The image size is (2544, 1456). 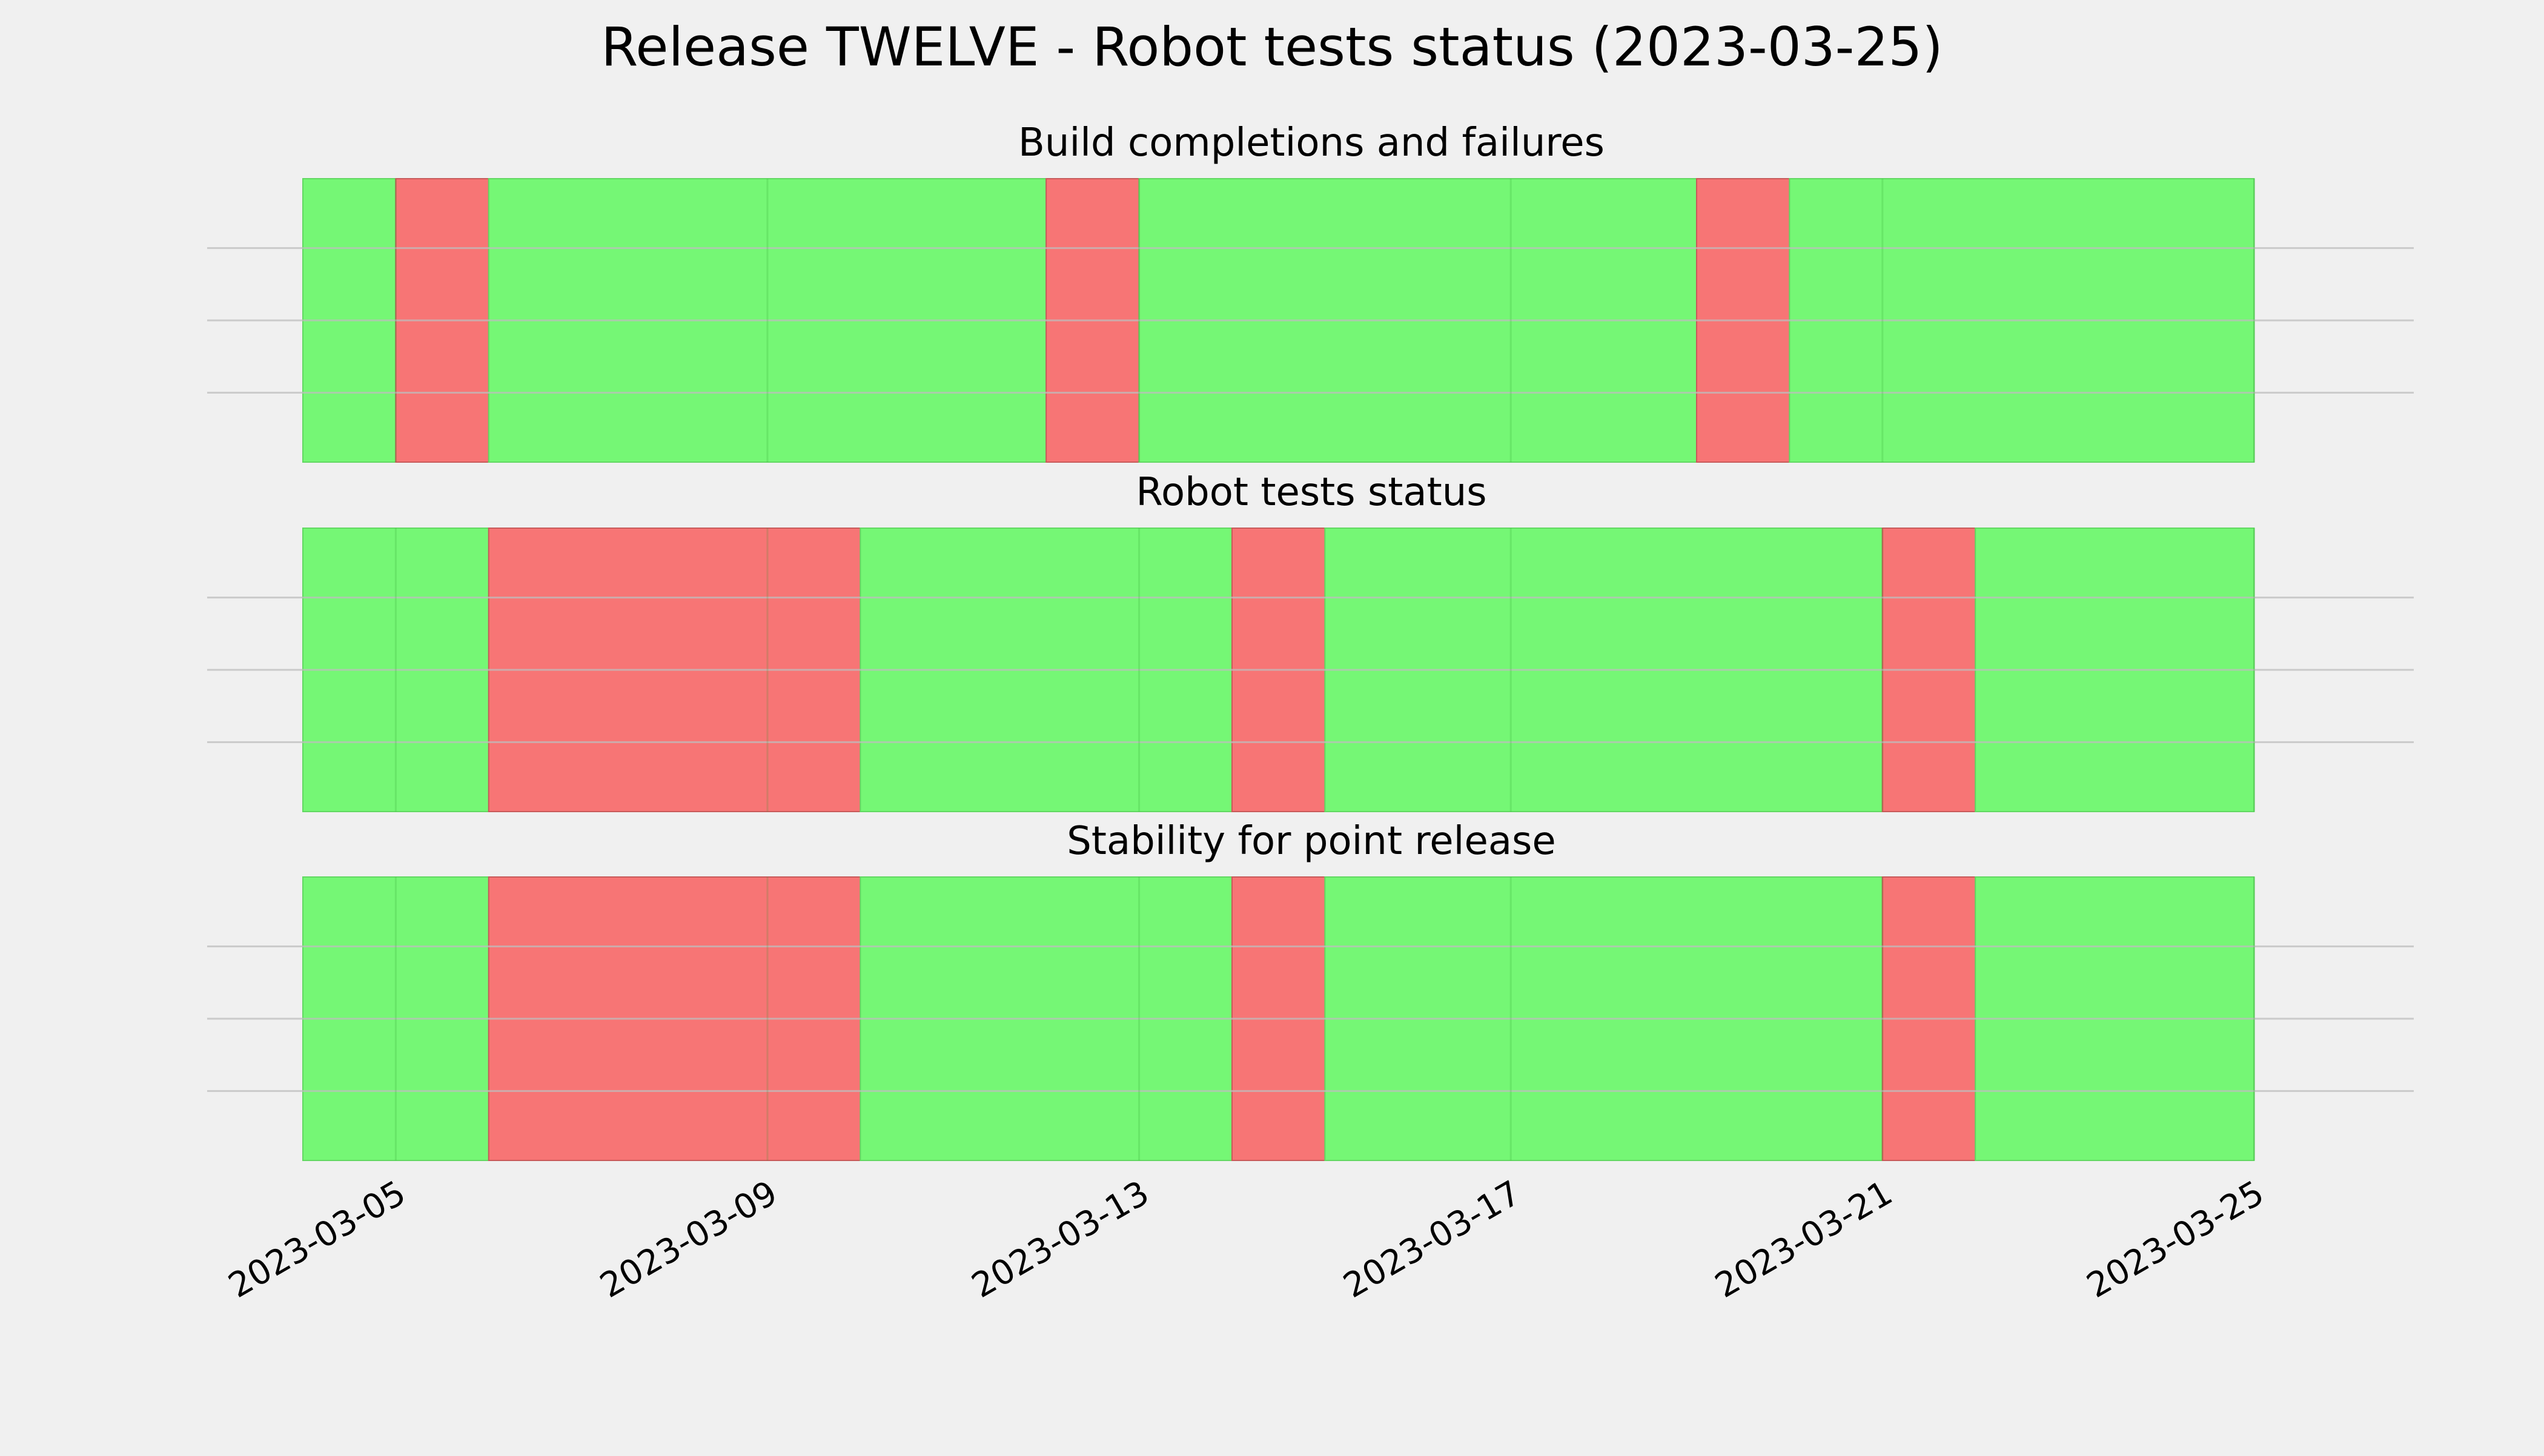 What do you see at coordinates (317, 1239) in the screenshot?
I see `x-tick-label: 2023-03-05` at bounding box center [317, 1239].